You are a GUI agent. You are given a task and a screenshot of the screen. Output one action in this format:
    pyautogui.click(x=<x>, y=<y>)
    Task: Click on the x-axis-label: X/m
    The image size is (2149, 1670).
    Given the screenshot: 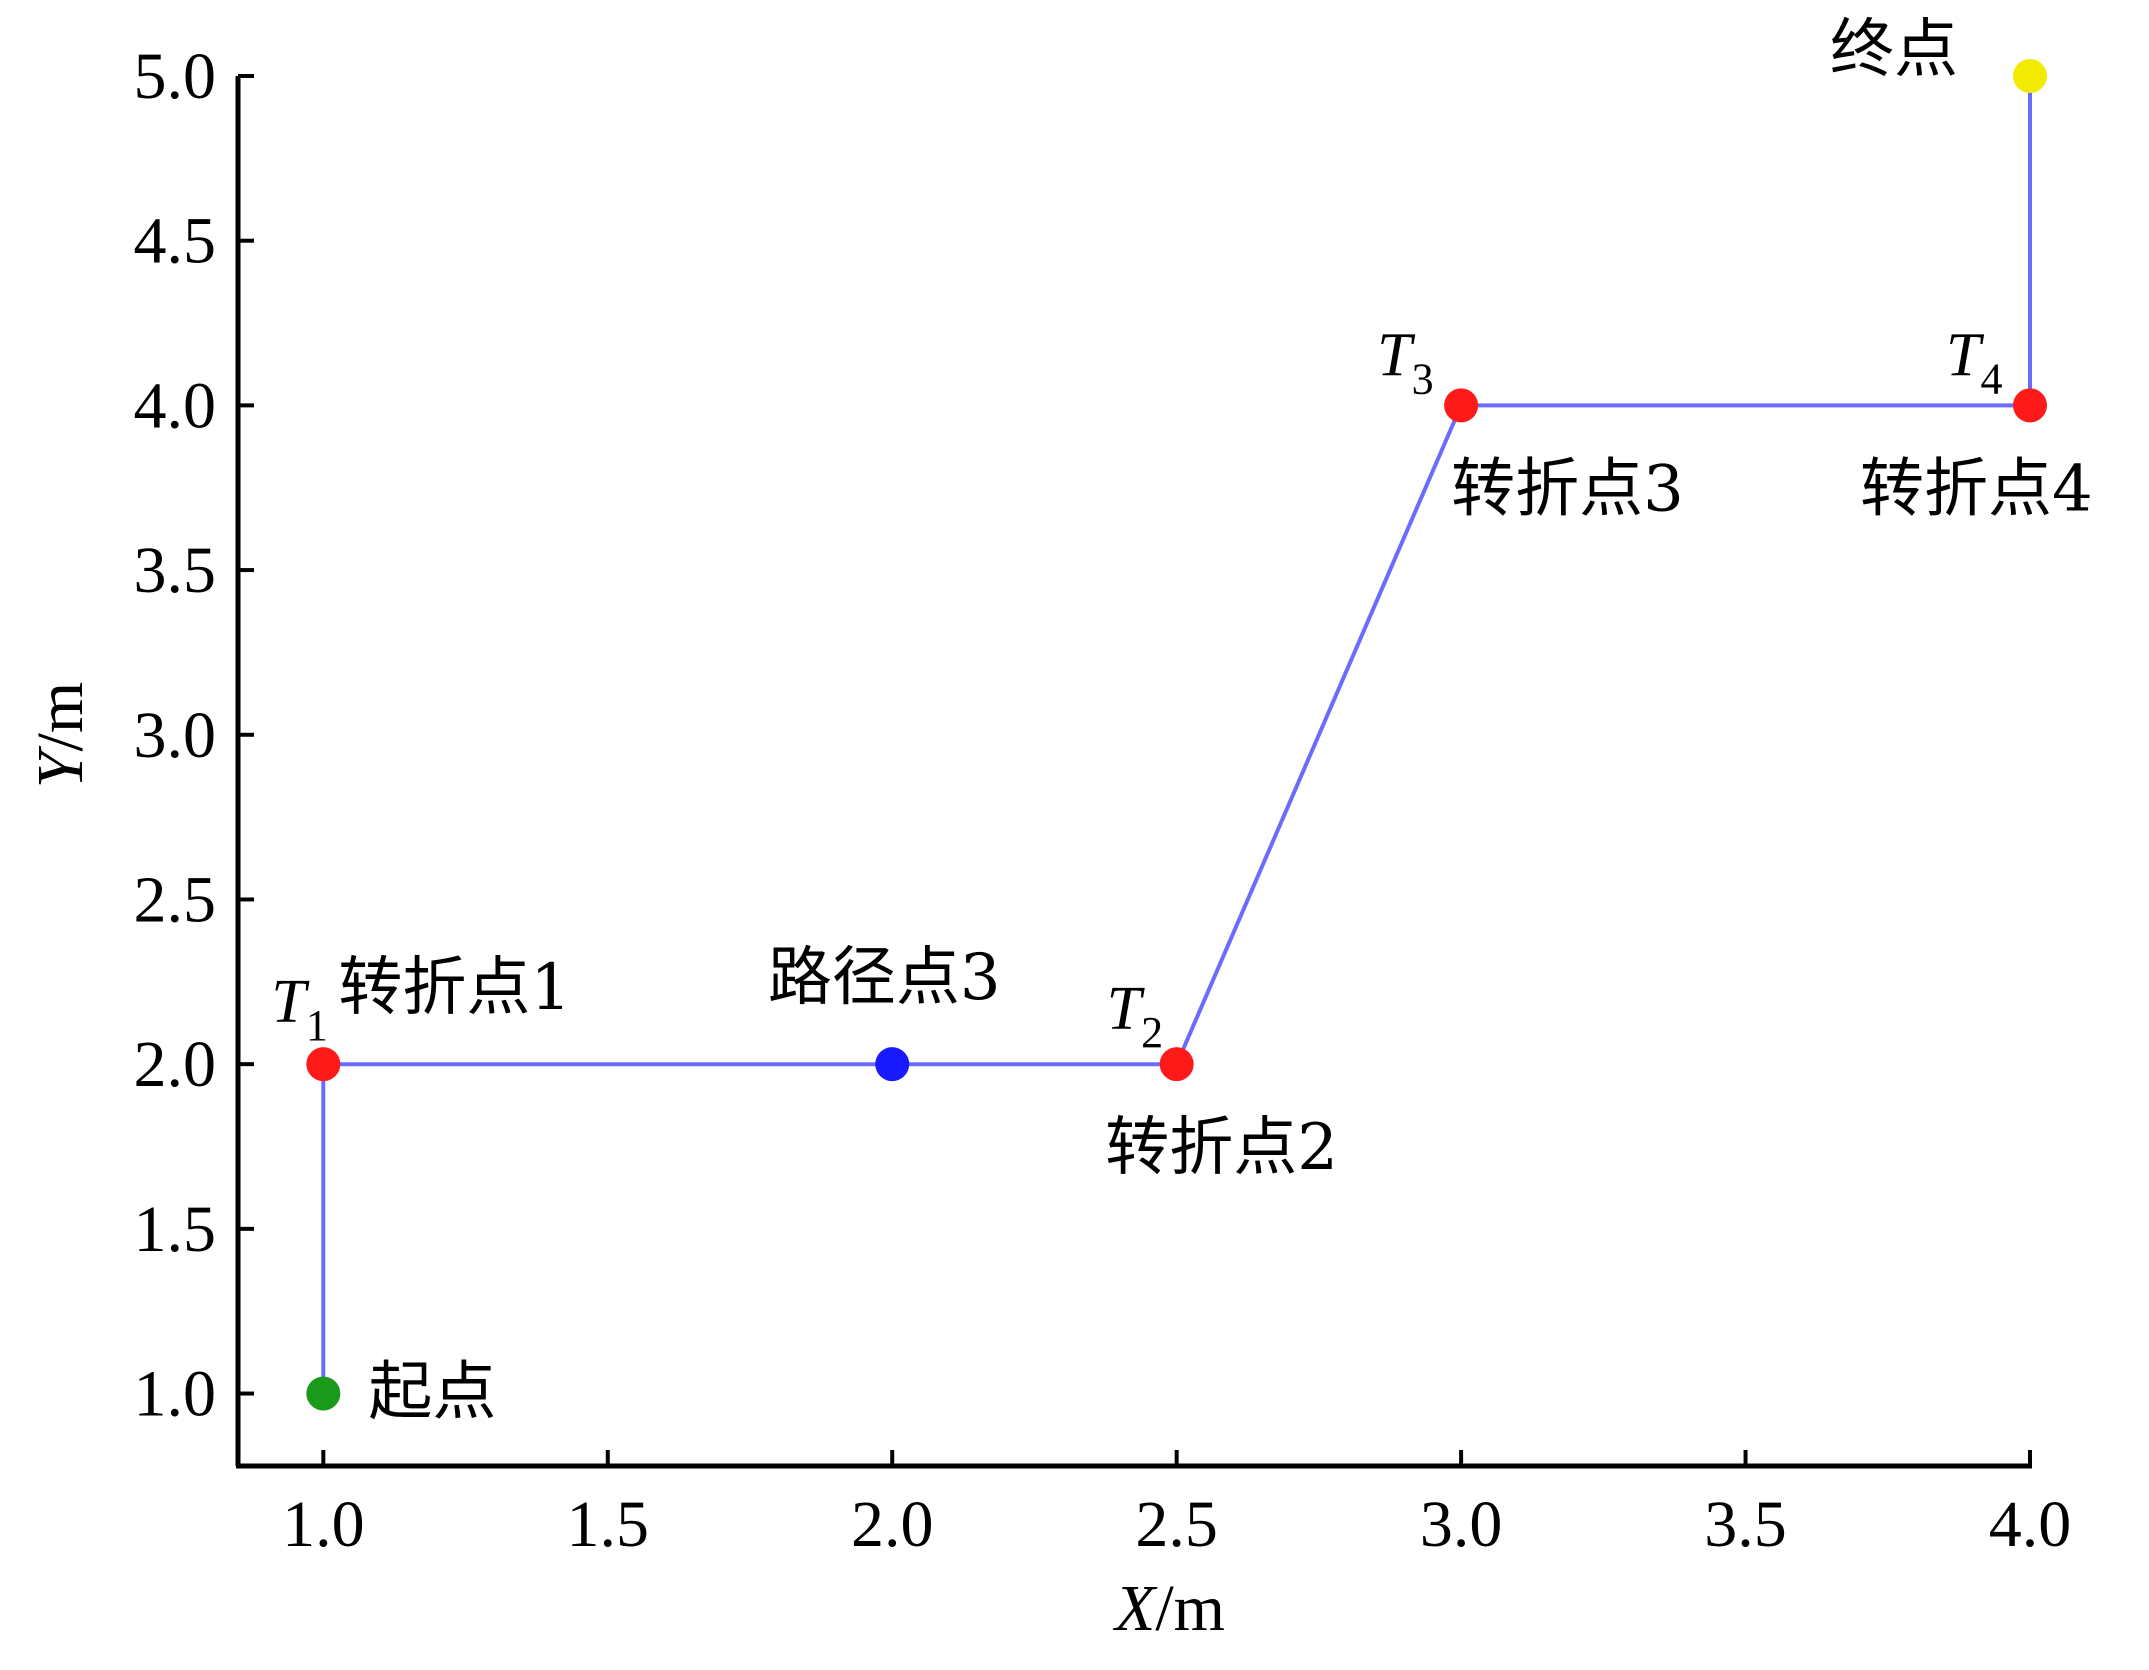 What is the action you would take?
    pyautogui.click(x=1168, y=1608)
    